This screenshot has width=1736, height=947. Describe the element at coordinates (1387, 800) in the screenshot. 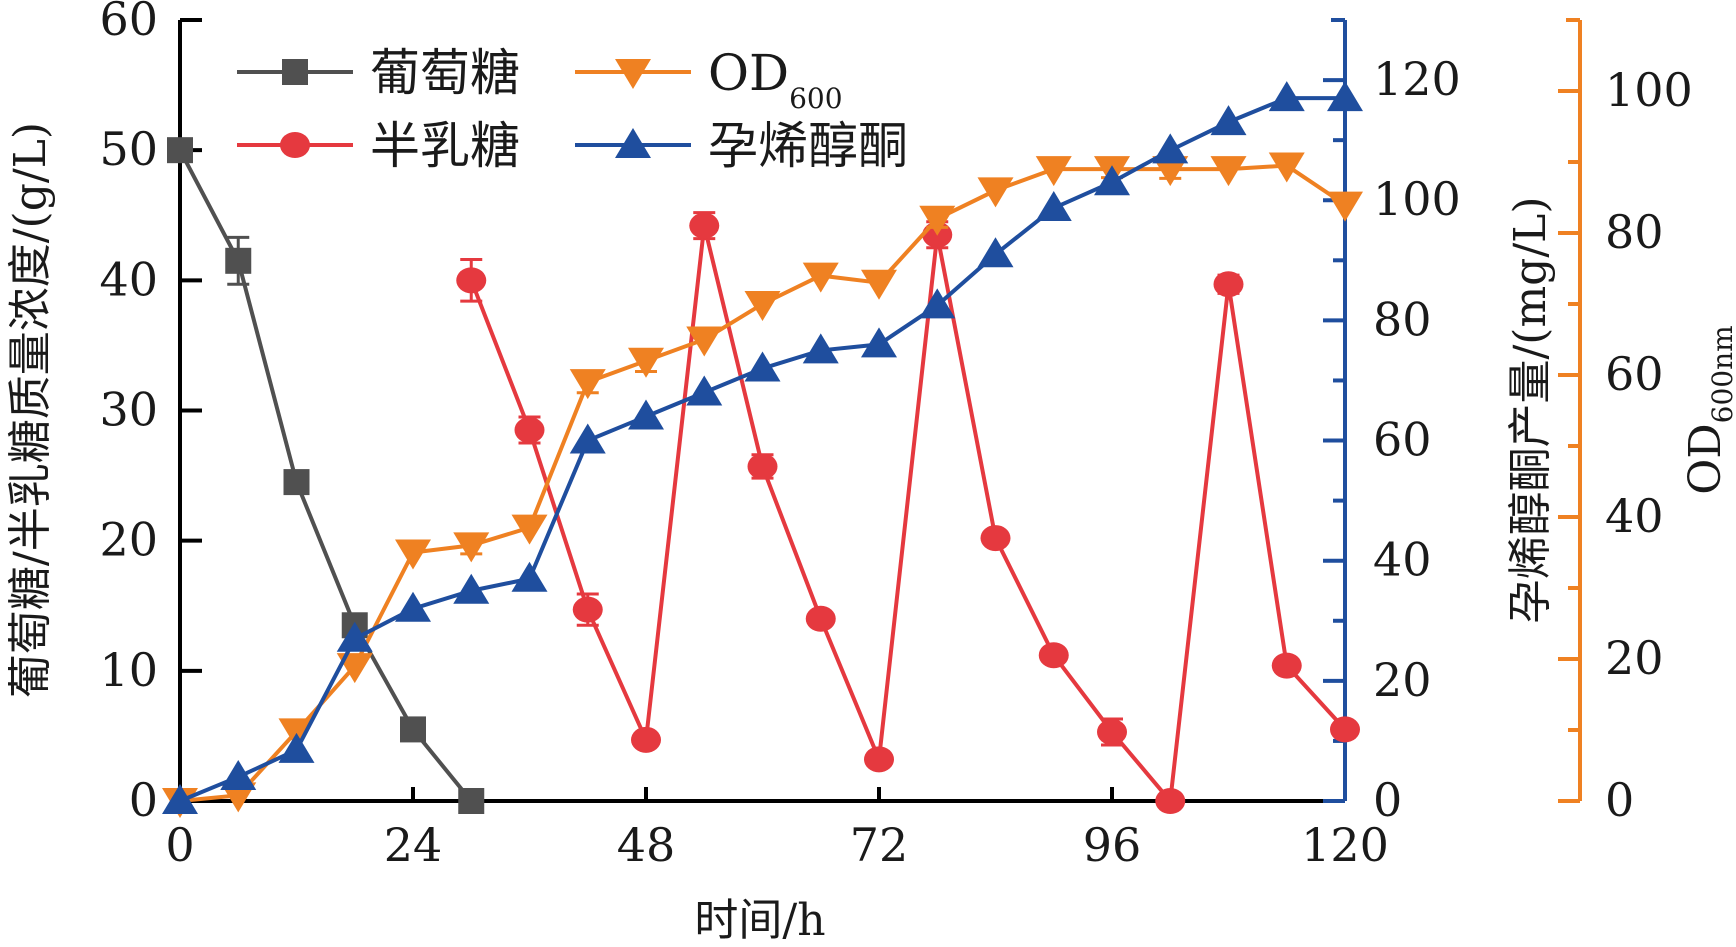

I see `right-pregnenolone-tick-label: 0` at that location.